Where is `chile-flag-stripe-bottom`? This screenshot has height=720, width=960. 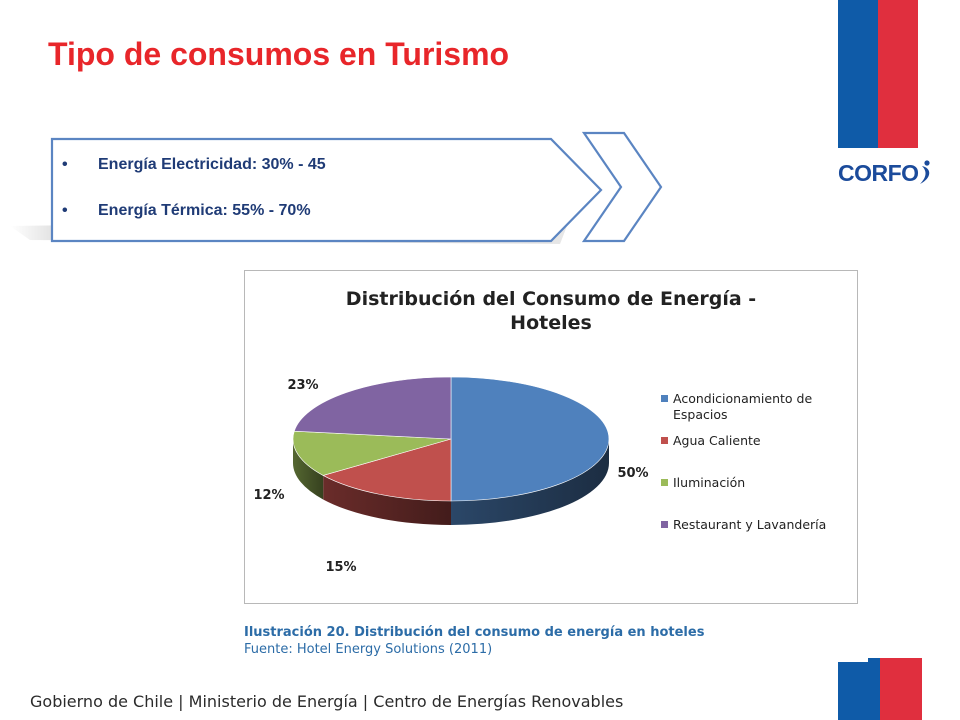
chile-flag-stripe-bottom is located at coordinates (880, 689).